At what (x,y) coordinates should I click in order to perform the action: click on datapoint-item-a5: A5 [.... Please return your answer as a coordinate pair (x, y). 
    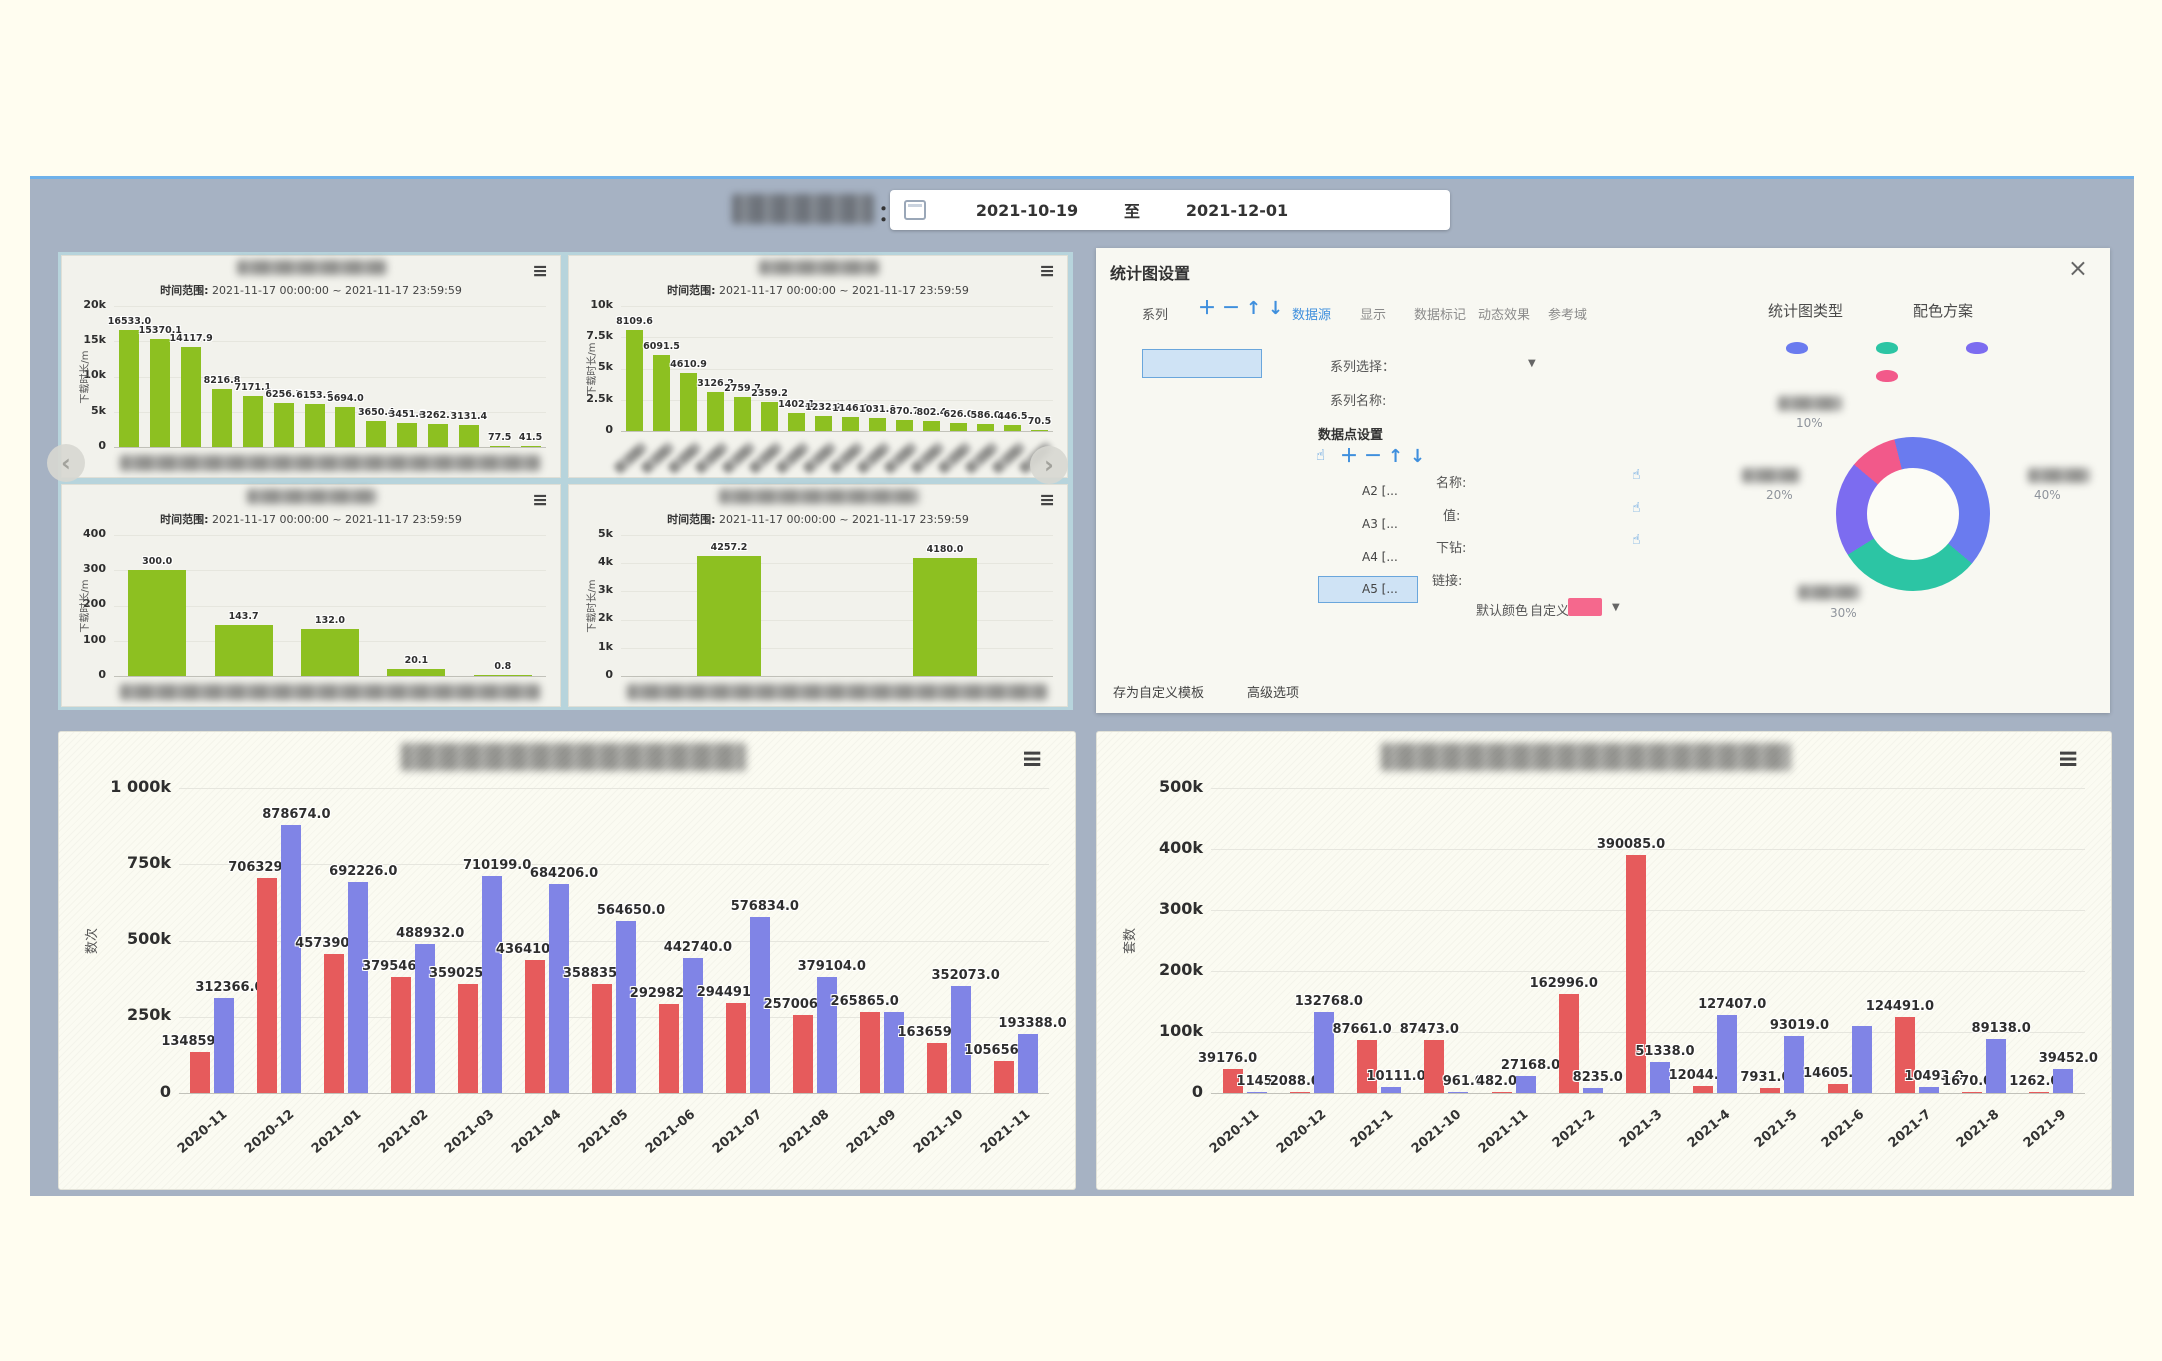
    Looking at the image, I should click on (1380, 589).